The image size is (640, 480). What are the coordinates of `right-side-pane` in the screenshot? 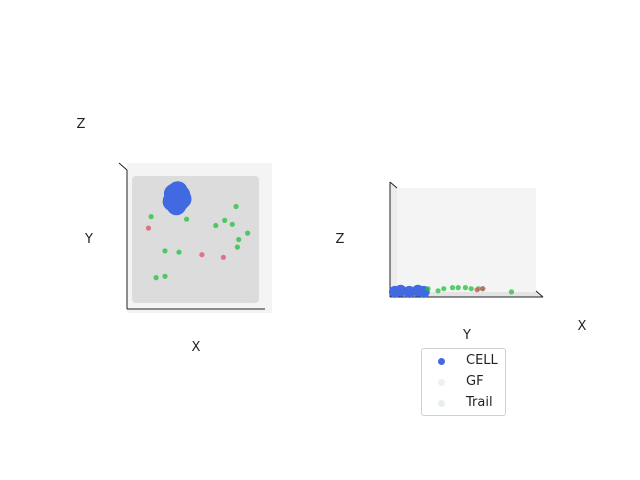 It's located at (393, 239).